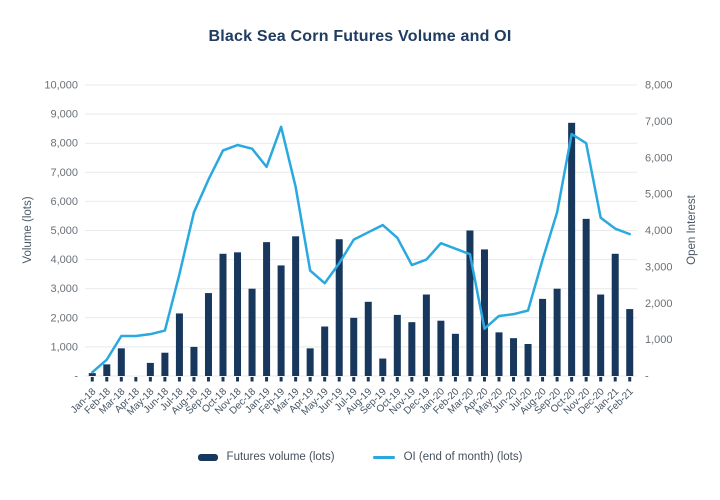 This screenshot has width=720, height=500. I want to click on legend-item-oi: OI (end of month) (lots), so click(447, 457).